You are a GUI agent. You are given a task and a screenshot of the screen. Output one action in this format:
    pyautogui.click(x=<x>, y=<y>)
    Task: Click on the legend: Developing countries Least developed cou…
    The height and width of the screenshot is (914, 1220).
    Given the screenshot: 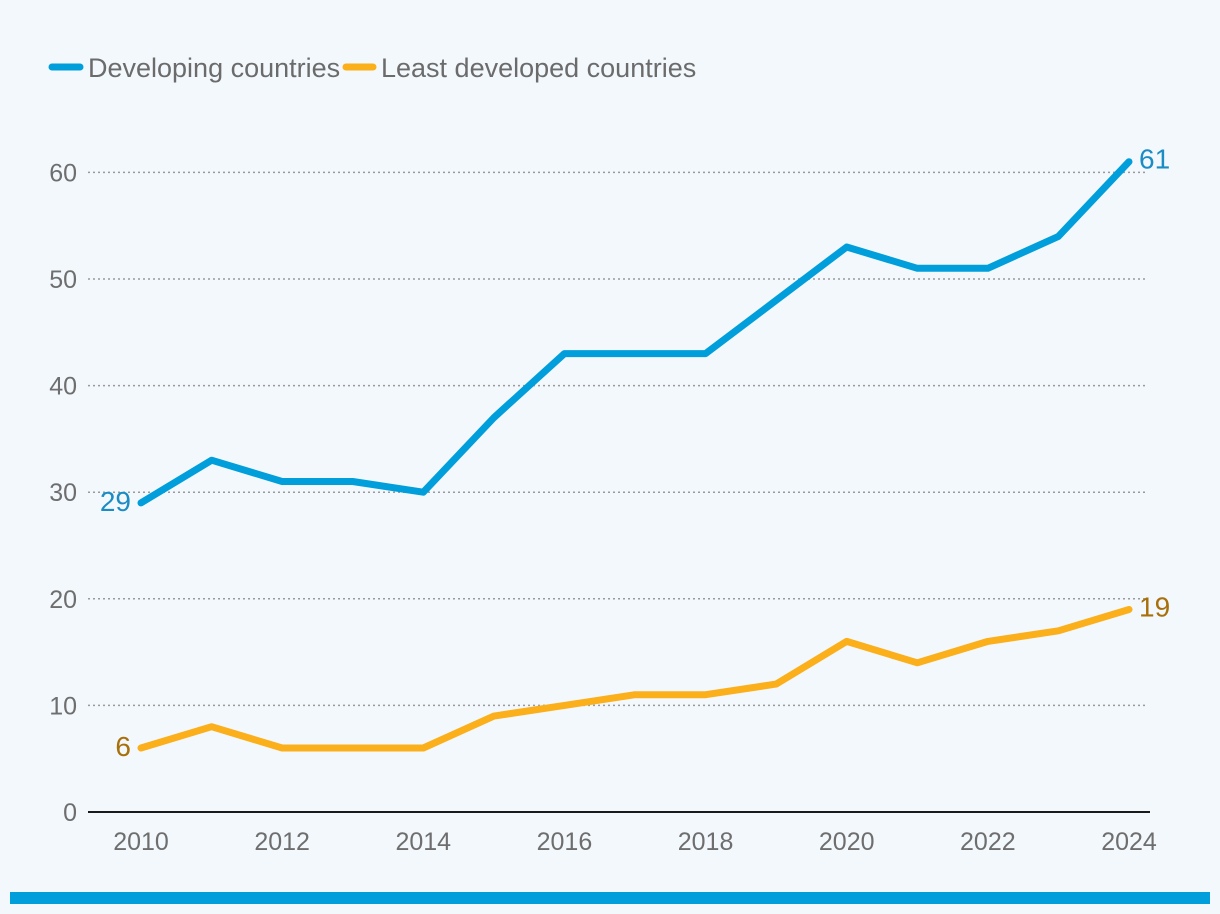 What is the action you would take?
    pyautogui.click(x=372, y=68)
    